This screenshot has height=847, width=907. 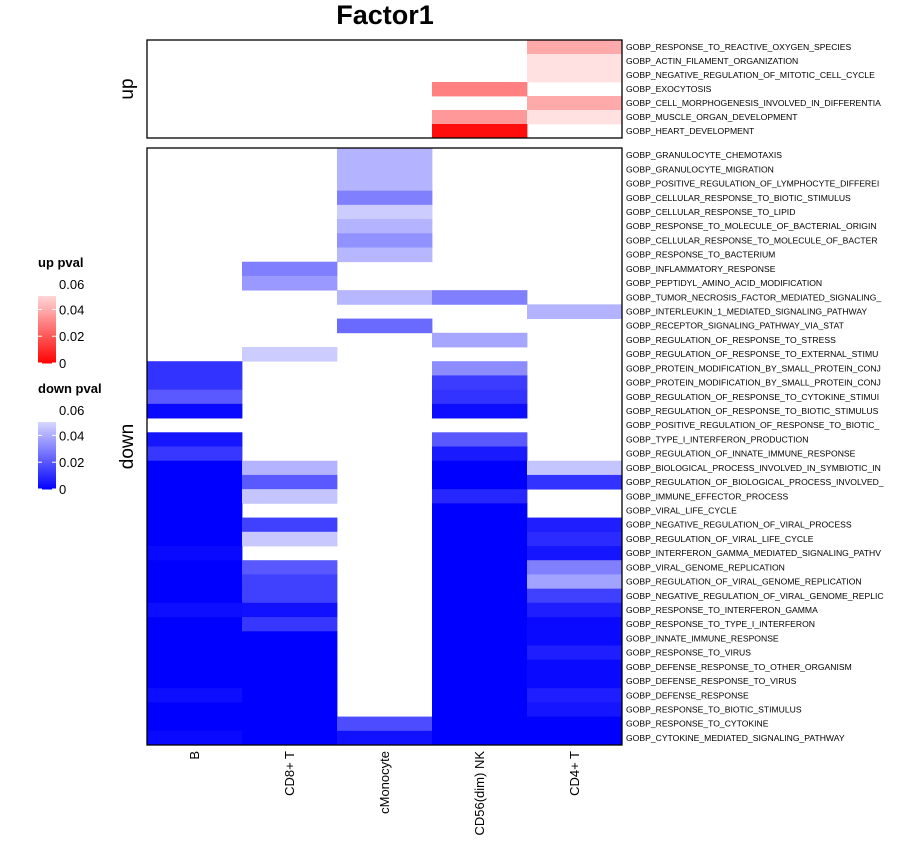 What do you see at coordinates (70, 388) in the screenshot?
I see `legend-title: down pval` at bounding box center [70, 388].